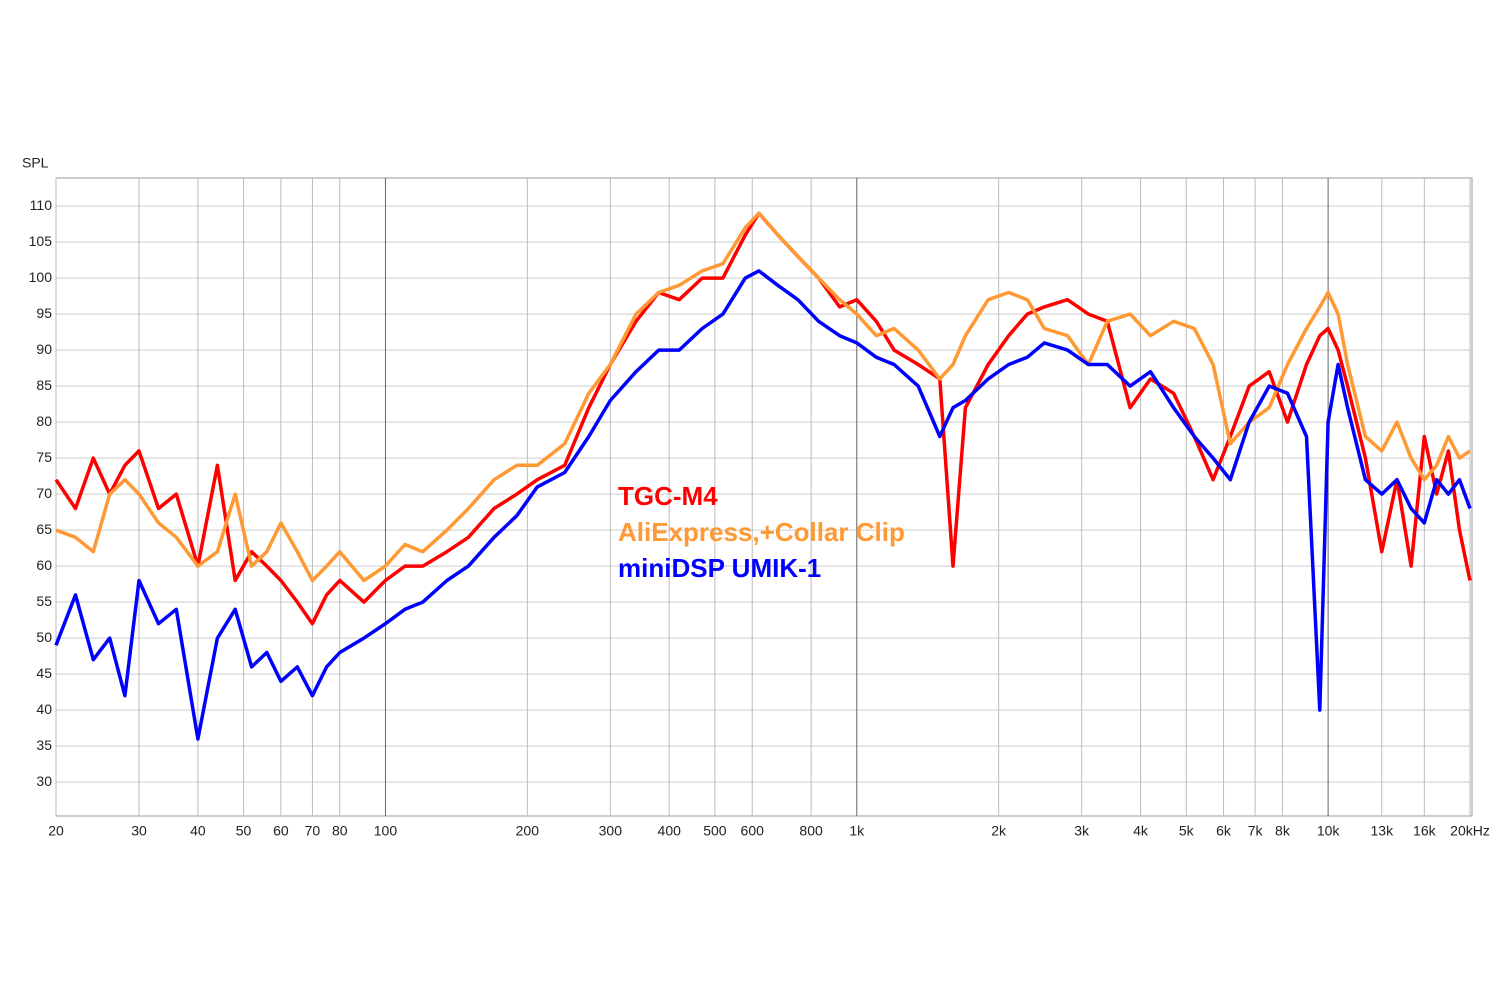 The height and width of the screenshot is (1000, 1500). I want to click on y-tick-label: 45, so click(44, 673).